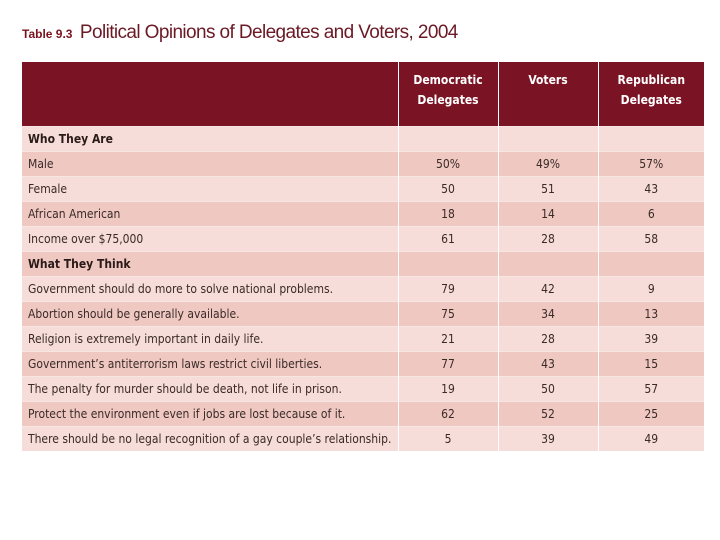 This screenshot has width=720, height=540. I want to click on democratic-value: 19, so click(447, 389).